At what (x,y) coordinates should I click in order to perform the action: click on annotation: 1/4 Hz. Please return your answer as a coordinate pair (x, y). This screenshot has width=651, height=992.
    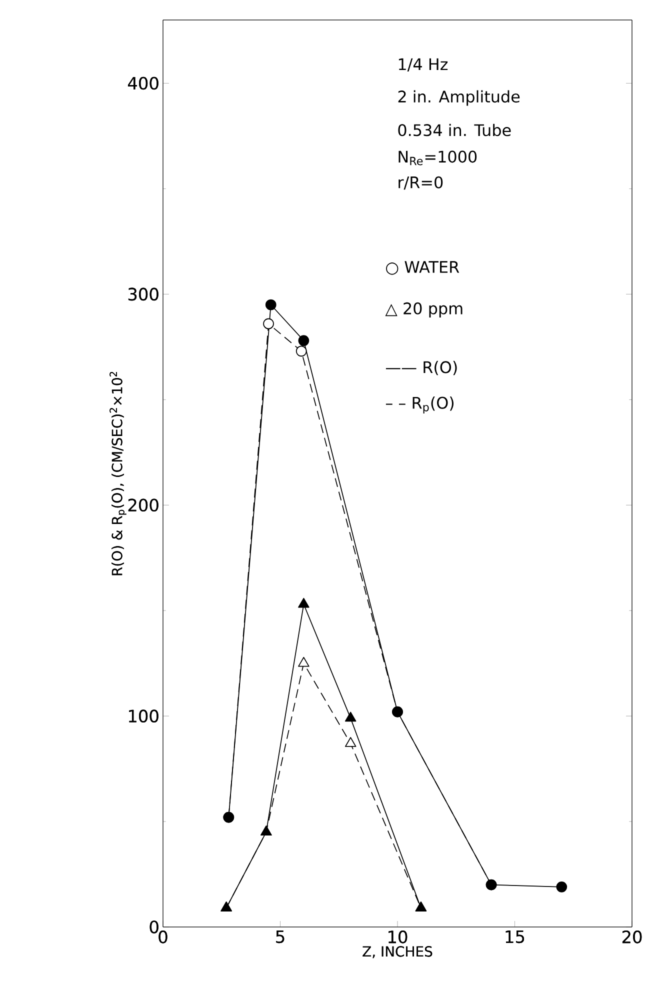
    Looking at the image, I should click on (423, 65).